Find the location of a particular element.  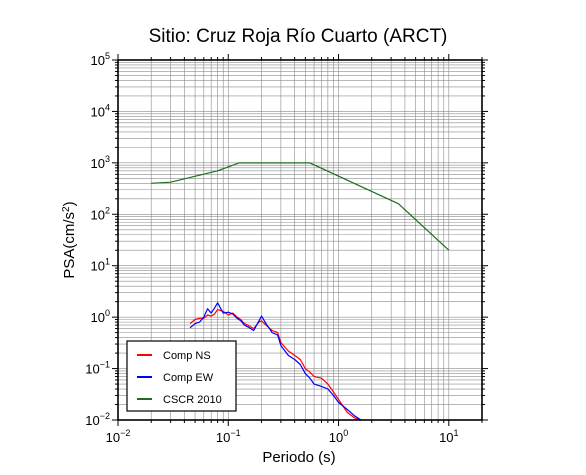

y-axis-label: PSA(cm/s2) is located at coordinates (70, 239).